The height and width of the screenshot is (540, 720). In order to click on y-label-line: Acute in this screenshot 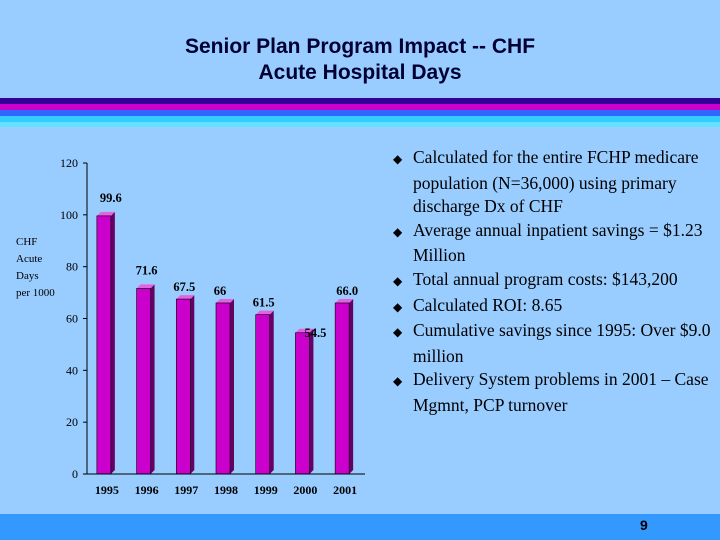, I will do `click(29, 259)`.